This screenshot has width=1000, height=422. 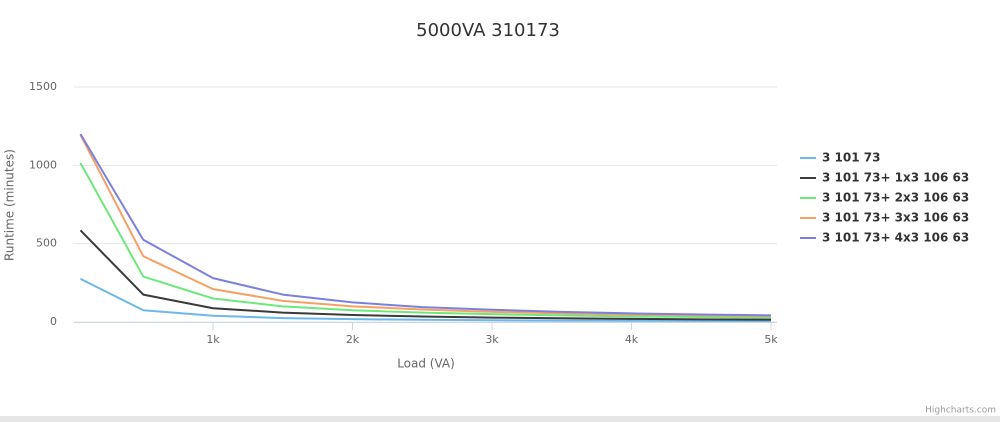 What do you see at coordinates (500, 419) in the screenshot?
I see `bottom-bar` at bounding box center [500, 419].